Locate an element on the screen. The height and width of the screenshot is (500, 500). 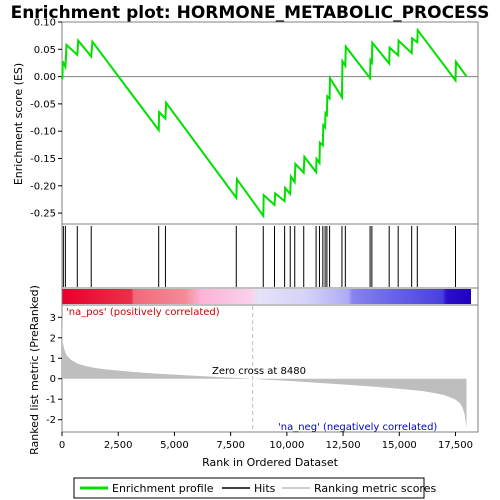
es-ytick-label: -0.05 is located at coordinates (43, 104).